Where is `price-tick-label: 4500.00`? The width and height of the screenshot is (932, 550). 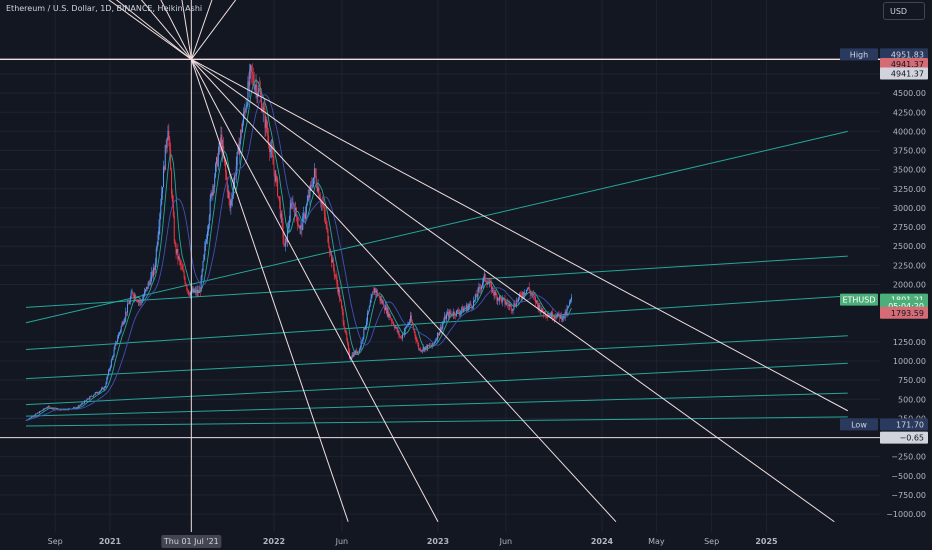
price-tick-label: 4500.00 is located at coordinates (909, 93).